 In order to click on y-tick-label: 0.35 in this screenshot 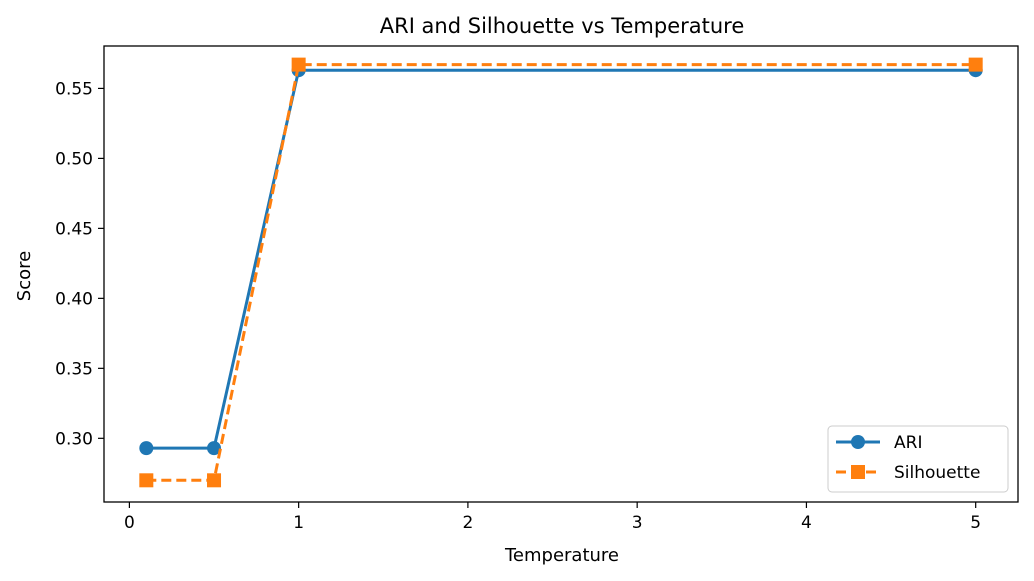, I will do `click(74, 369)`.